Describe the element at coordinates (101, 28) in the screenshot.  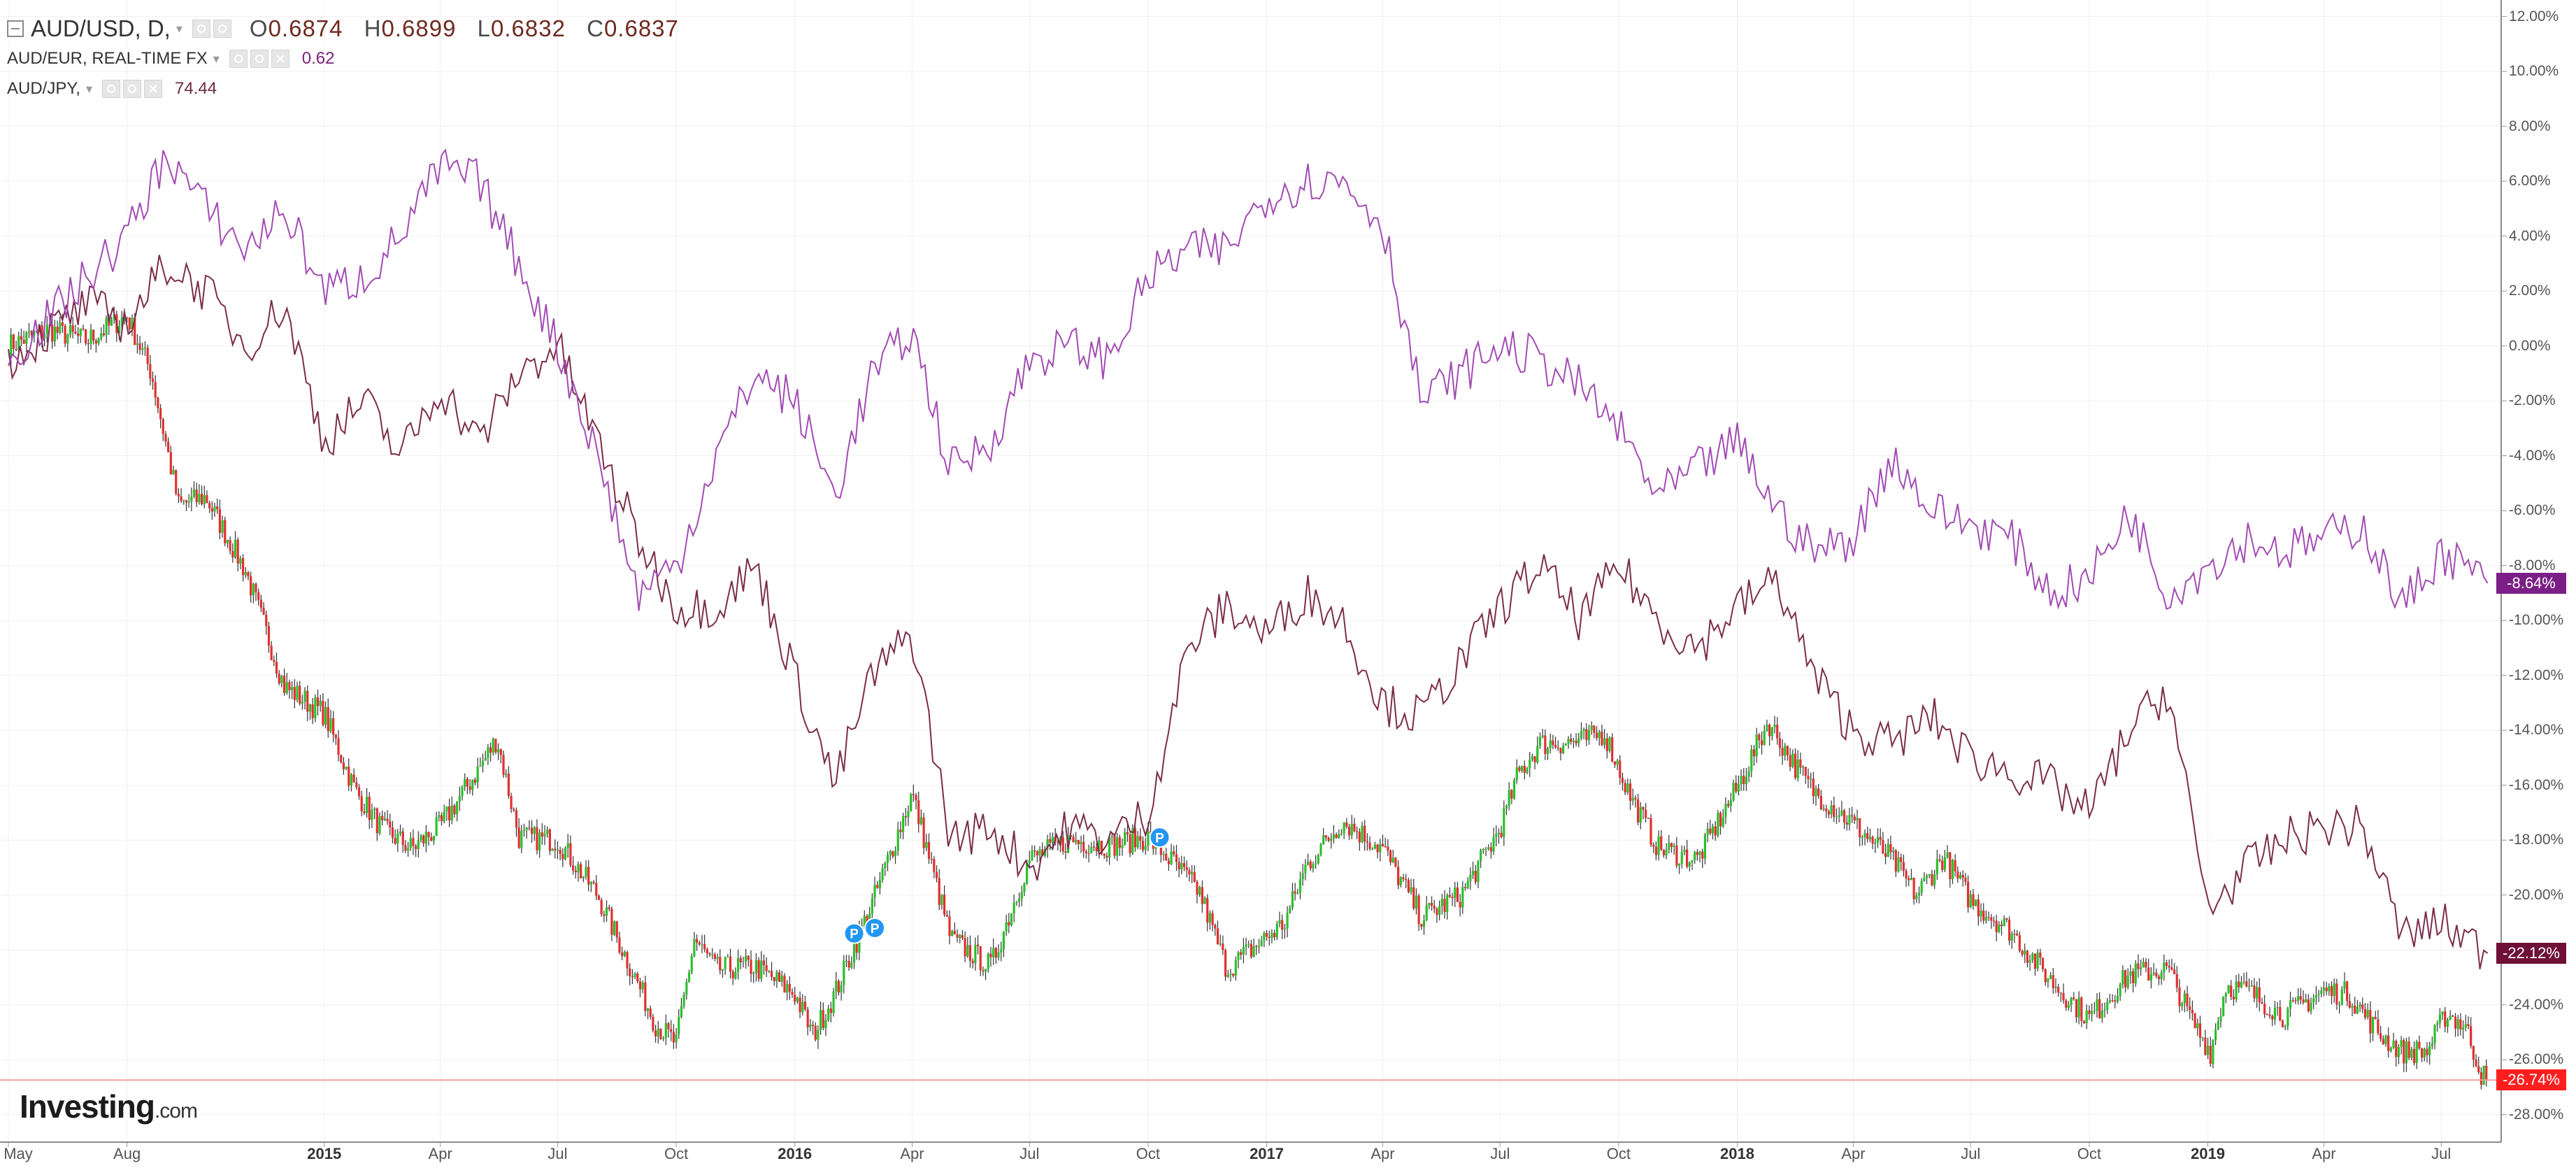
I see `legend-main-symbol: AUD/USD, D,` at that location.